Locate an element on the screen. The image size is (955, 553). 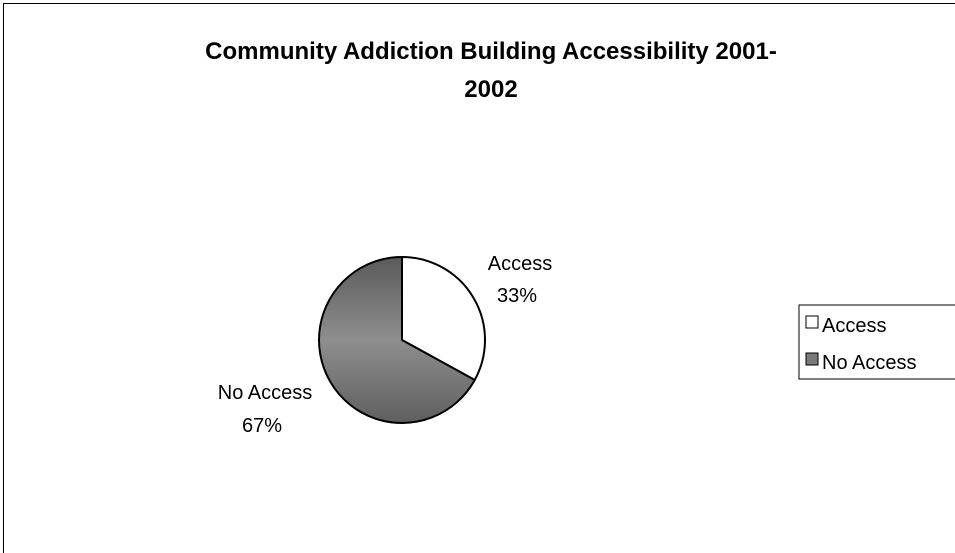
legend-label-no-access: No Access is located at coordinates (869, 363).